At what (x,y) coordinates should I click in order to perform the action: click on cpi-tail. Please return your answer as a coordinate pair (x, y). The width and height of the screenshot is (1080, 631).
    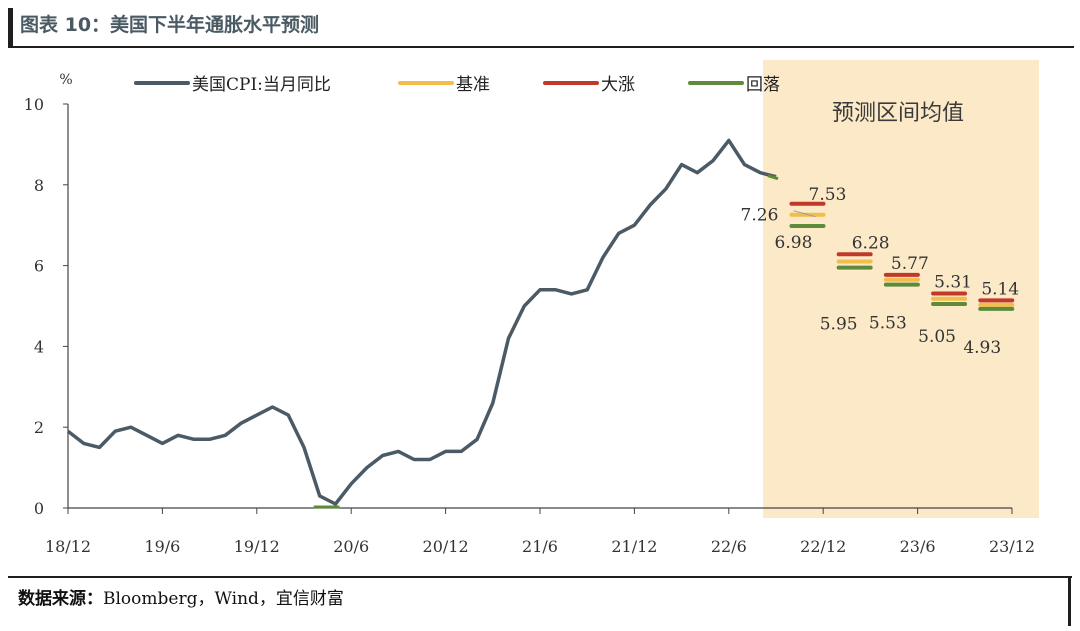
    Looking at the image, I should click on (773, 177).